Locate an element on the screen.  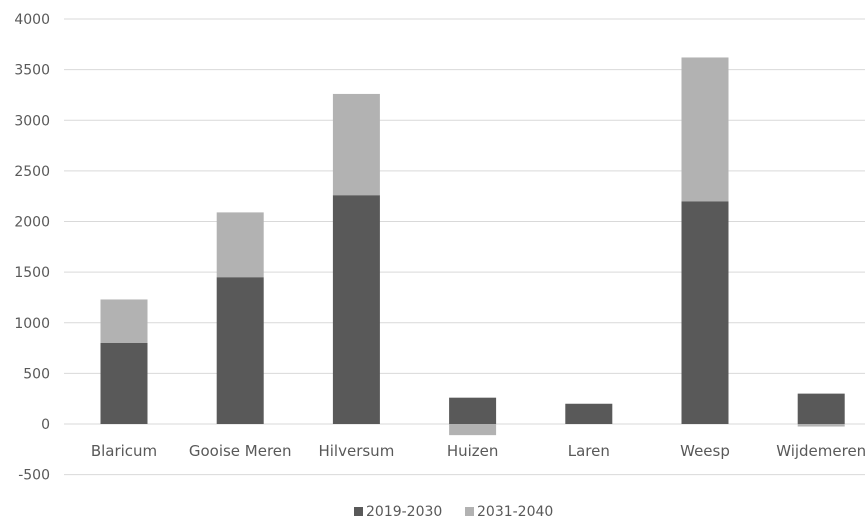
y-tick-label: 3000 is located at coordinates (32, 121).